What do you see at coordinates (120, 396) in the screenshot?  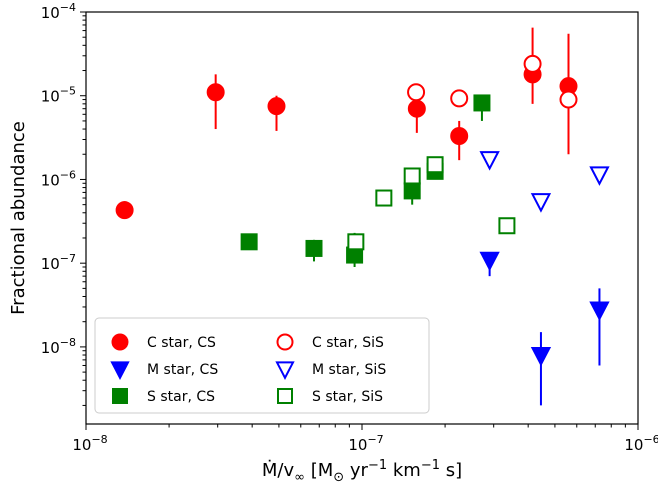 I see `legend-marker-s-star-cs` at bounding box center [120, 396].